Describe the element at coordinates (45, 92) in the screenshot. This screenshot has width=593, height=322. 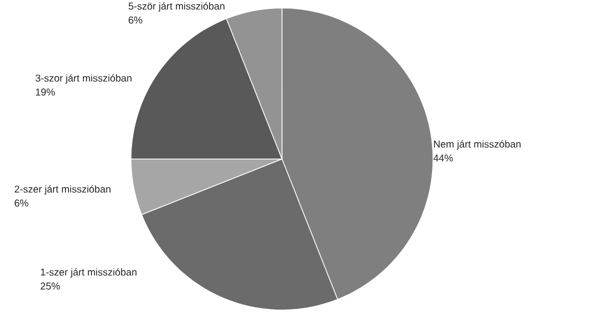
I see `data-label: 19%` at that location.